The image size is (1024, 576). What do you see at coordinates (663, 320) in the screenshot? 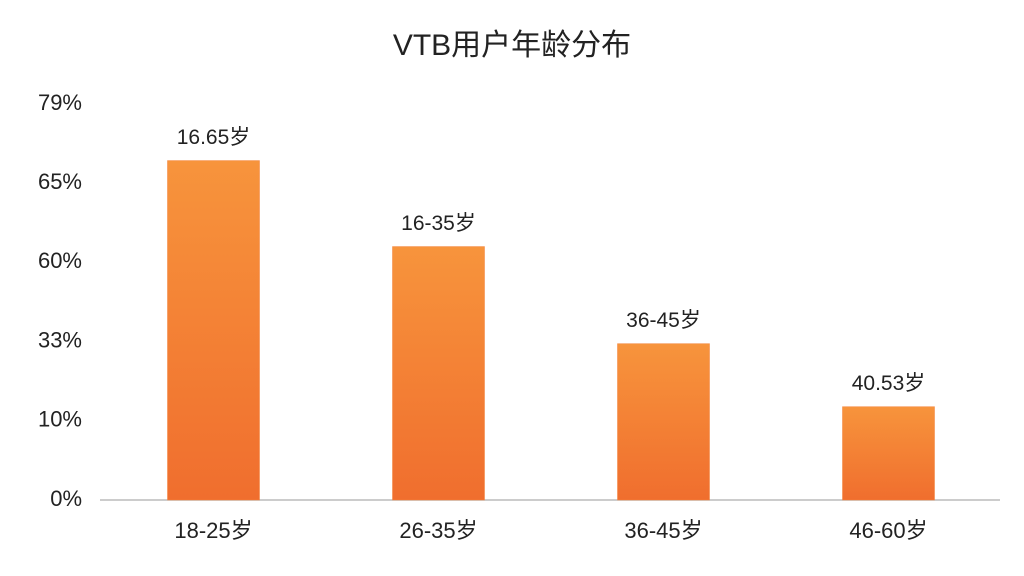
I see `bar-annotation: 36-45岁` at bounding box center [663, 320].